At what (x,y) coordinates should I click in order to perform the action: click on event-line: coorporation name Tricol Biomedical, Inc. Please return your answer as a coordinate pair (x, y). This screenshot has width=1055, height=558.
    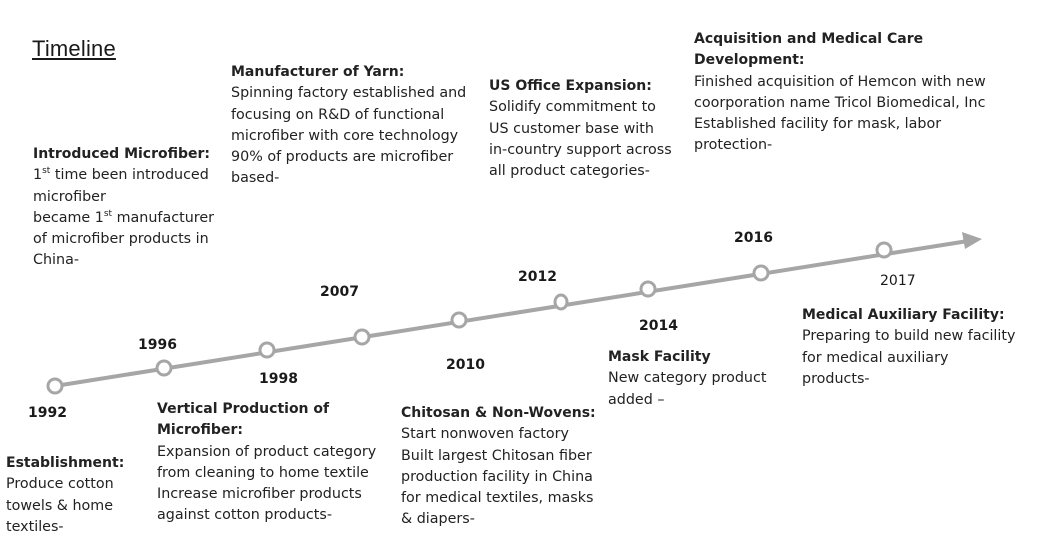
    Looking at the image, I should click on (840, 102).